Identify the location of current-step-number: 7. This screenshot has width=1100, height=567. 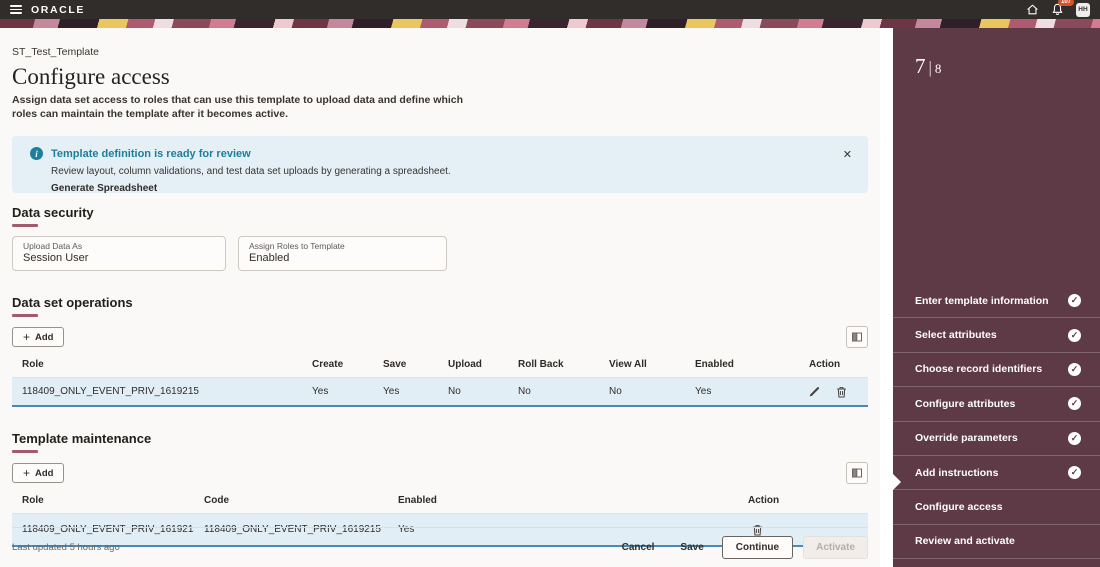
(920, 66).